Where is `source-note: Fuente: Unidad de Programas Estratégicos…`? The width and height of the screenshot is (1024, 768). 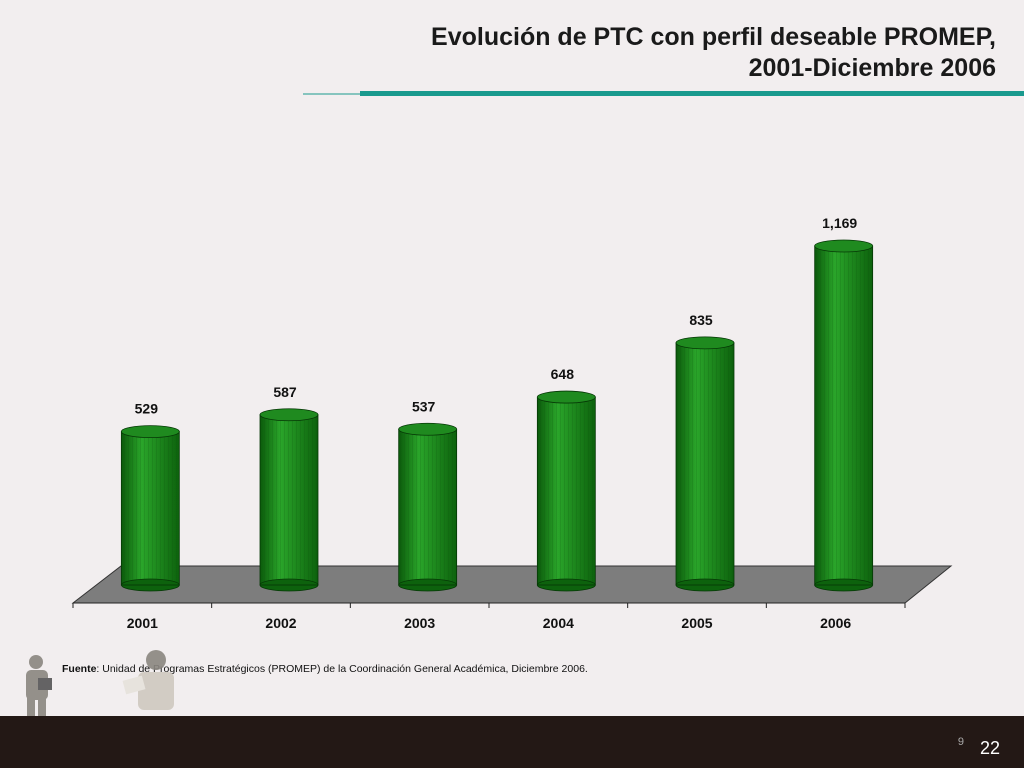
source-note: Fuente: Unidad de Programas Estratégicos… is located at coordinates (325, 669).